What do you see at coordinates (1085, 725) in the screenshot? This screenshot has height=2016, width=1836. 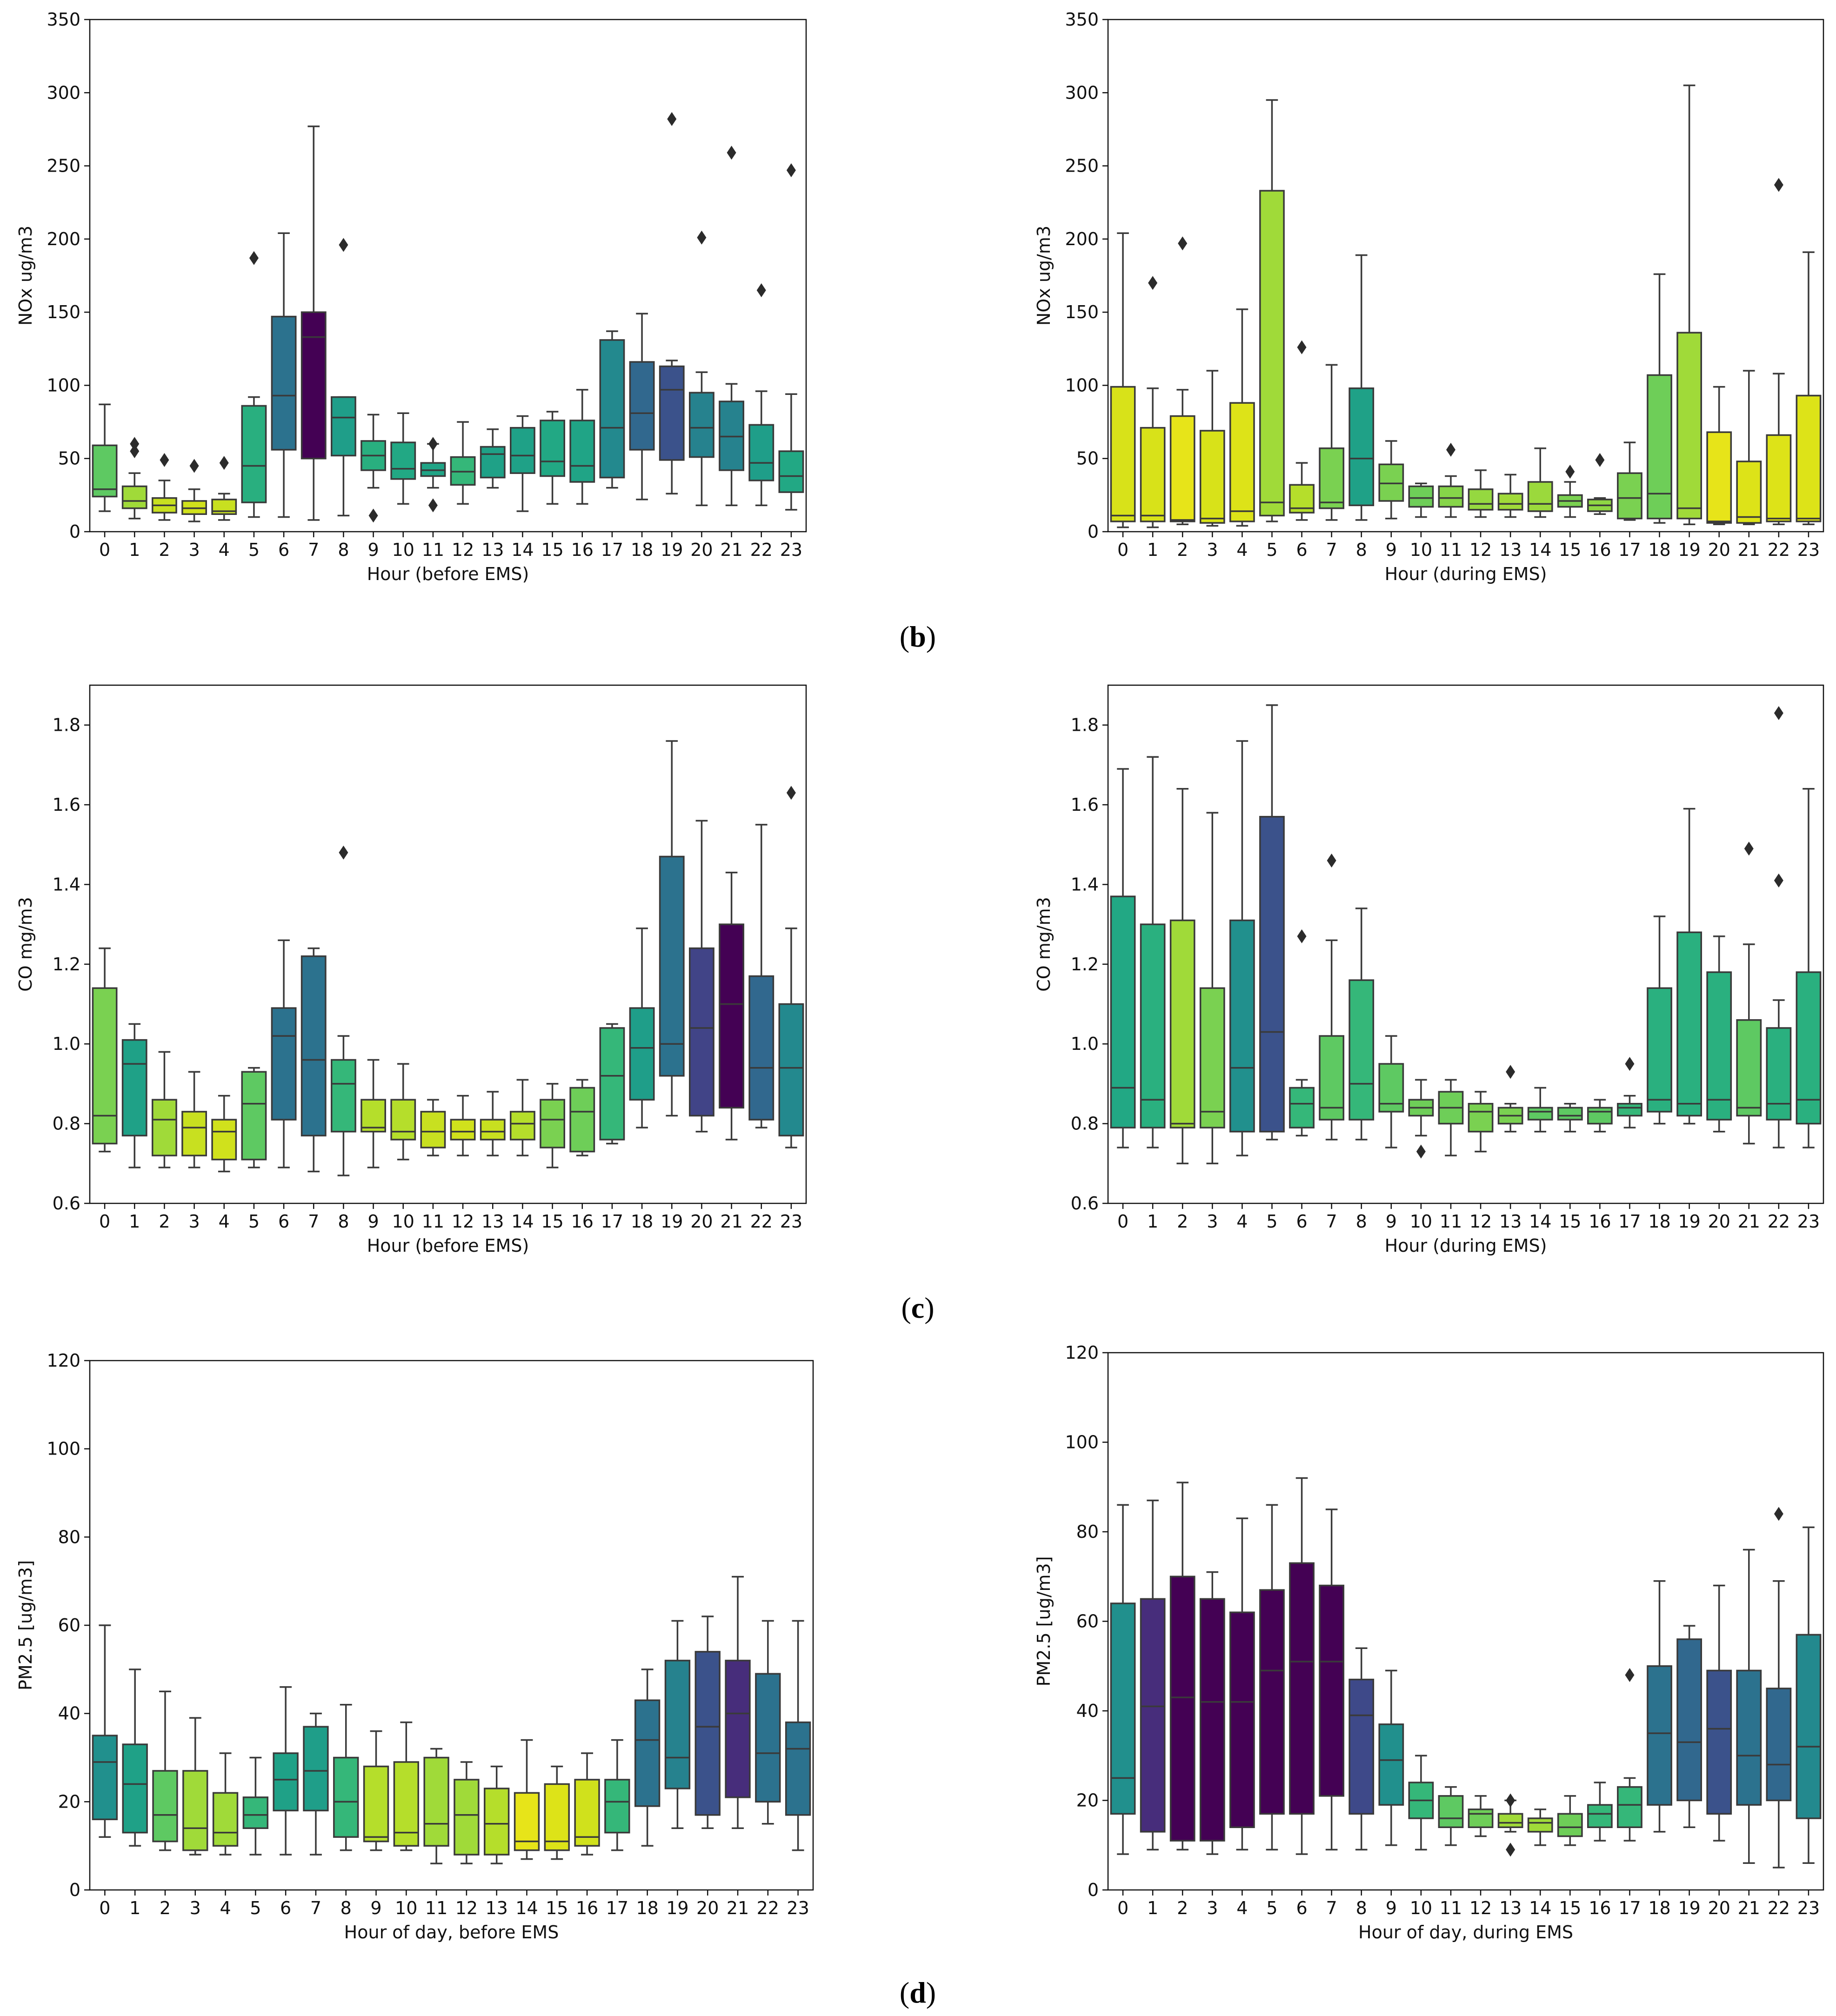 I see `y-tick-label: 1.8` at bounding box center [1085, 725].